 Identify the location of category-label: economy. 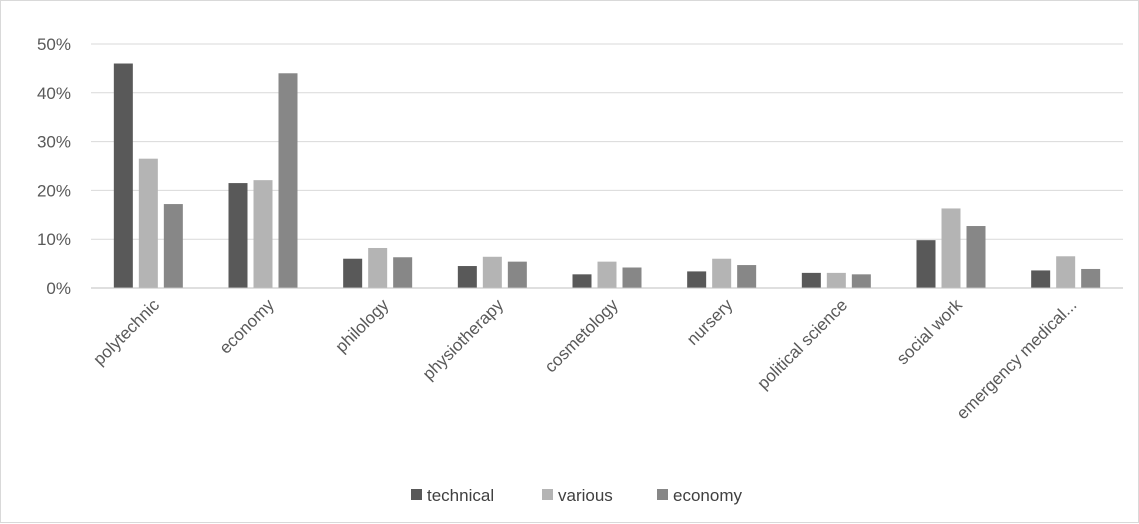
(247, 326).